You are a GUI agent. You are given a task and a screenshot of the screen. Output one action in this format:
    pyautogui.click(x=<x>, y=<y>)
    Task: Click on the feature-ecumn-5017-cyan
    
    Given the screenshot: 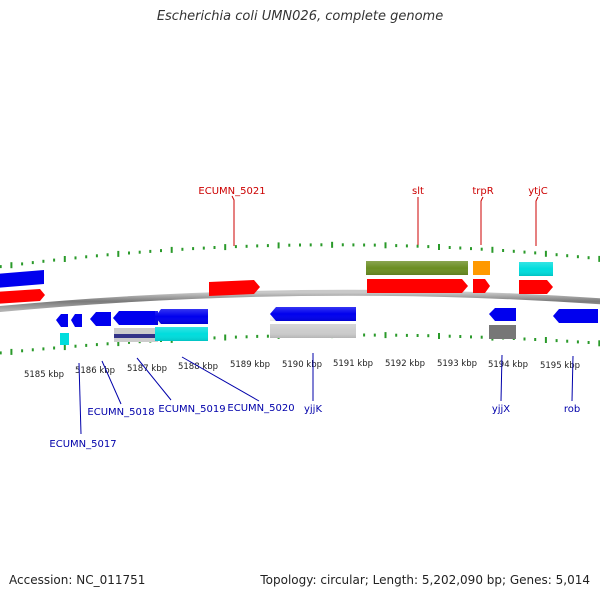 What is the action you would take?
    pyautogui.click(x=64, y=339)
    